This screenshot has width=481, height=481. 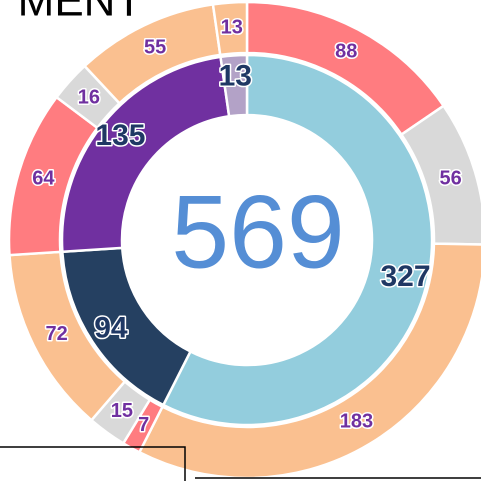 I want to click on frame-line, so click(x=93, y=463).